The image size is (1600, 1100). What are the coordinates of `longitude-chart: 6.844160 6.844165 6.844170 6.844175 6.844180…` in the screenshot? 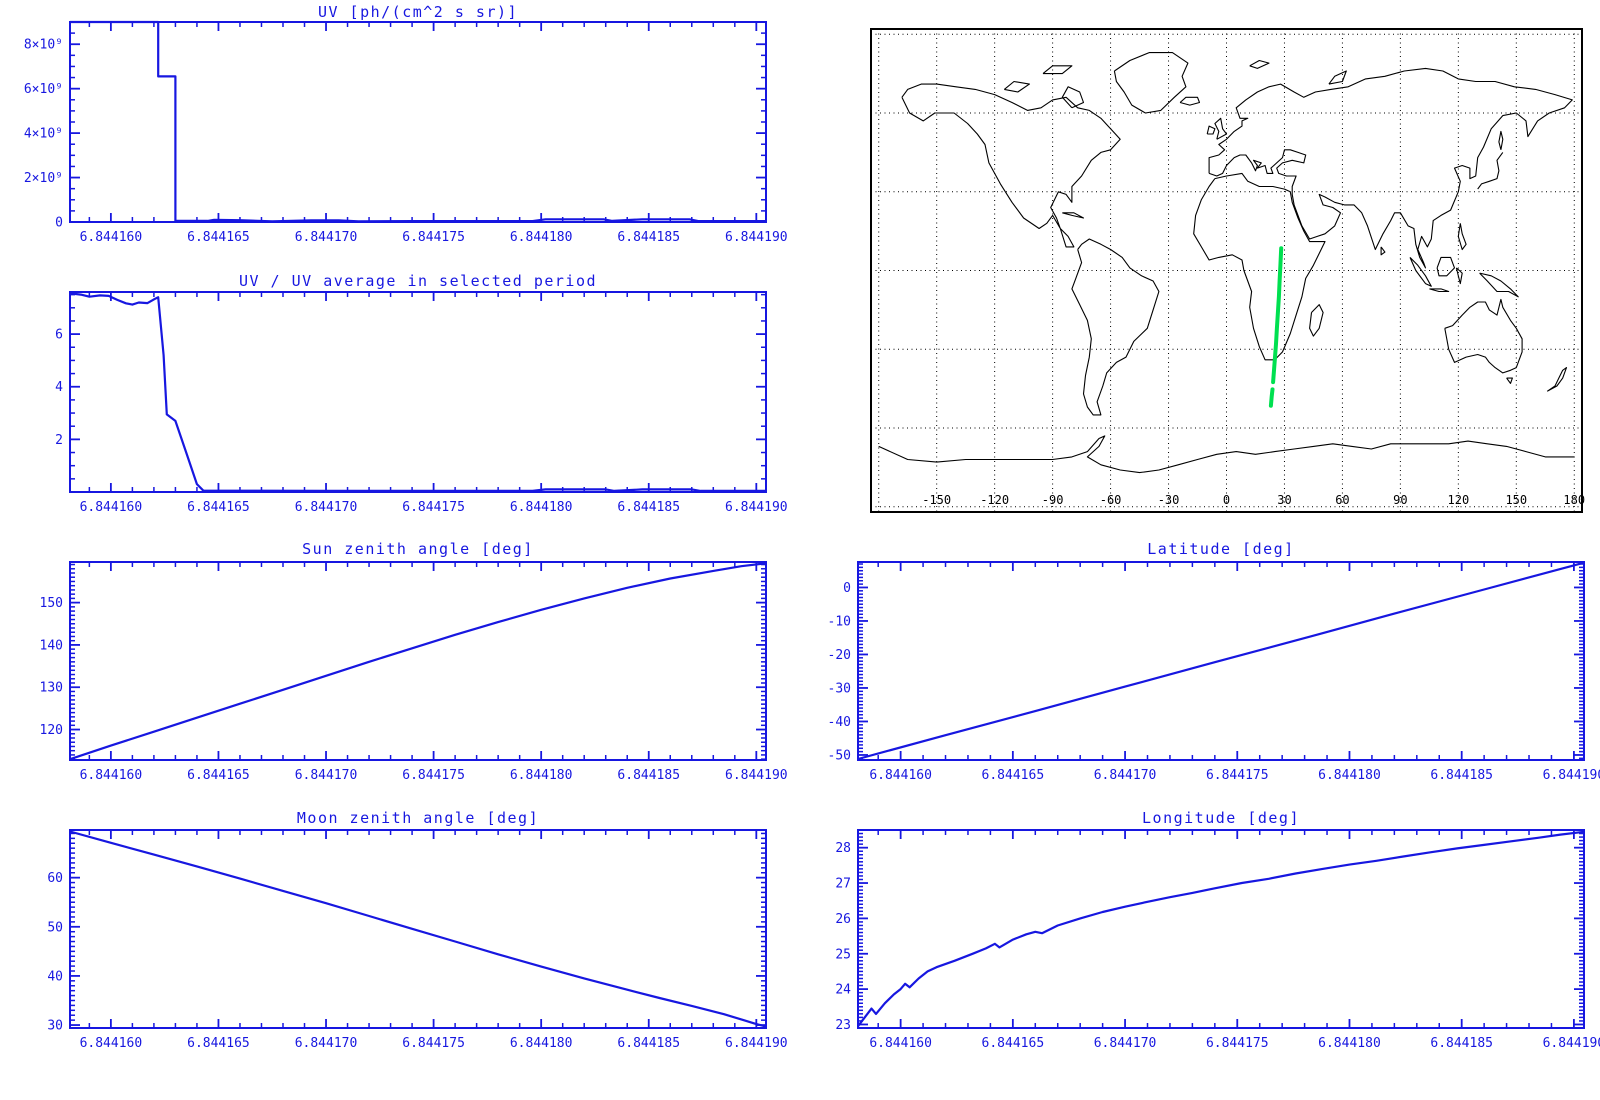 It's located at (1217, 940).